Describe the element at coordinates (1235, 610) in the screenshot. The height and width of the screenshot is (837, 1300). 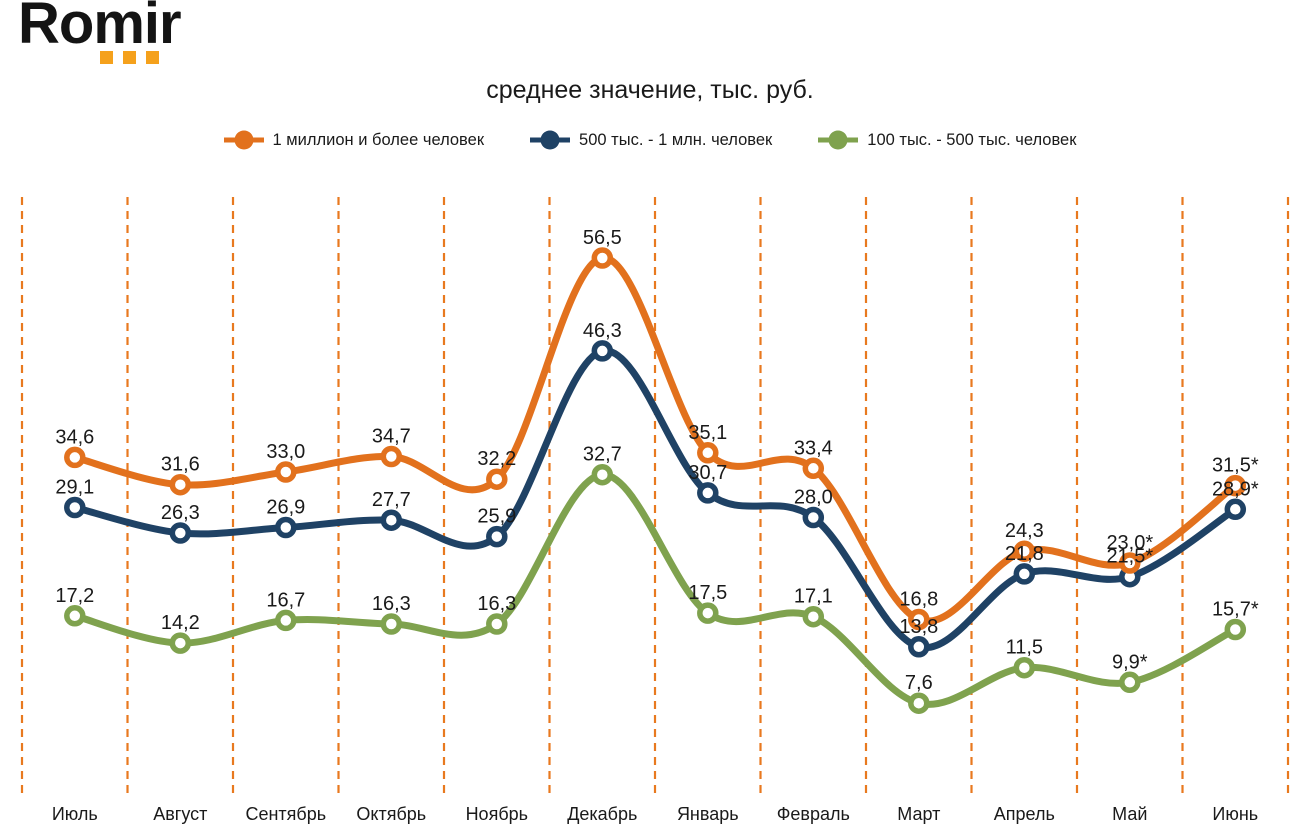
I see `data-label: 15,7*` at that location.